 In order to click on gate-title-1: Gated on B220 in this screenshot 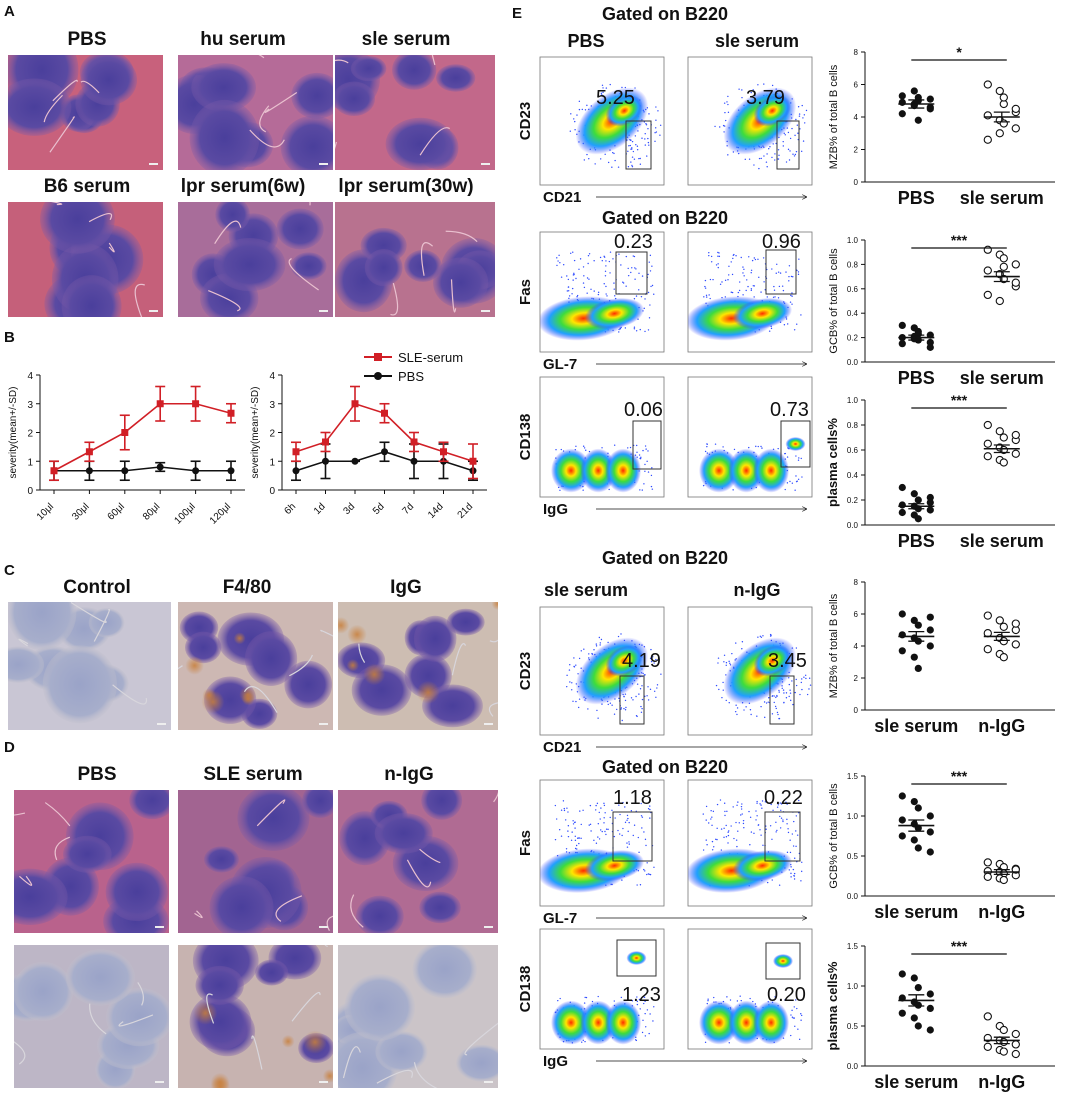, I will do `click(665, 14)`.